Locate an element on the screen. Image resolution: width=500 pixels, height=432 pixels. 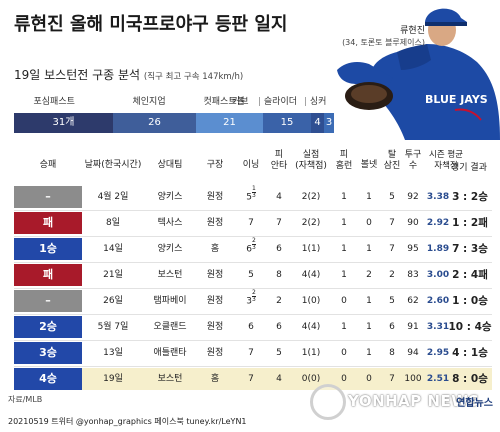
decision-badge: 3승 is located at coordinates (48, 353).